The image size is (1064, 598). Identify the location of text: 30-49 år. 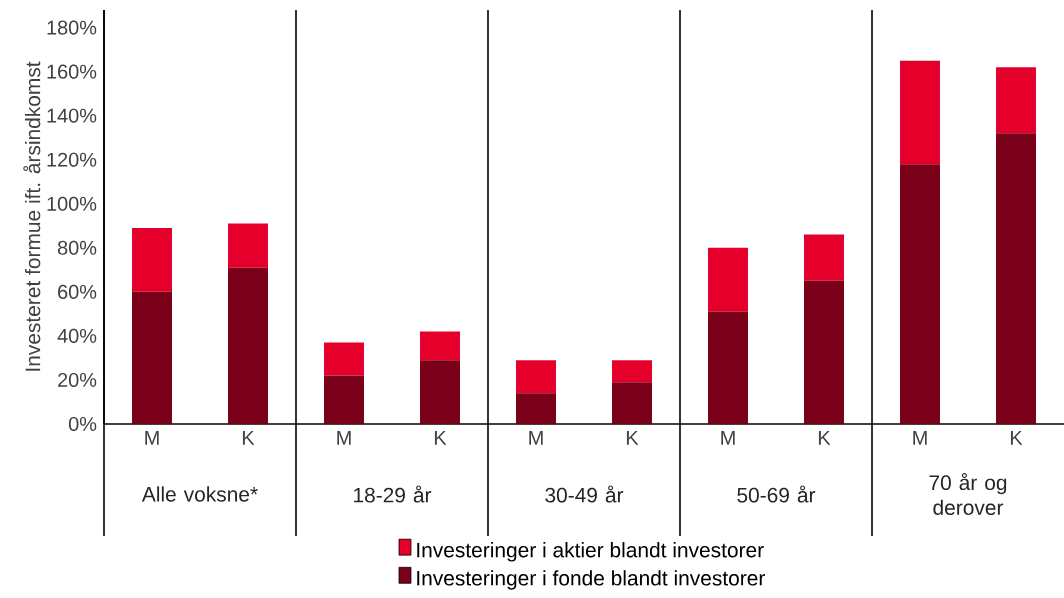
(584, 494).